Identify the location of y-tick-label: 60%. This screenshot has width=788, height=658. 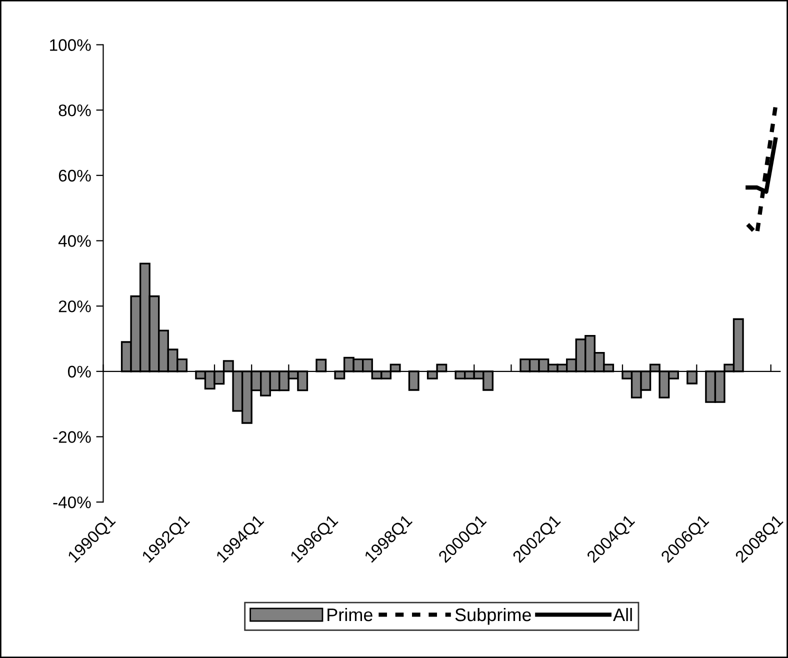
(74, 176).